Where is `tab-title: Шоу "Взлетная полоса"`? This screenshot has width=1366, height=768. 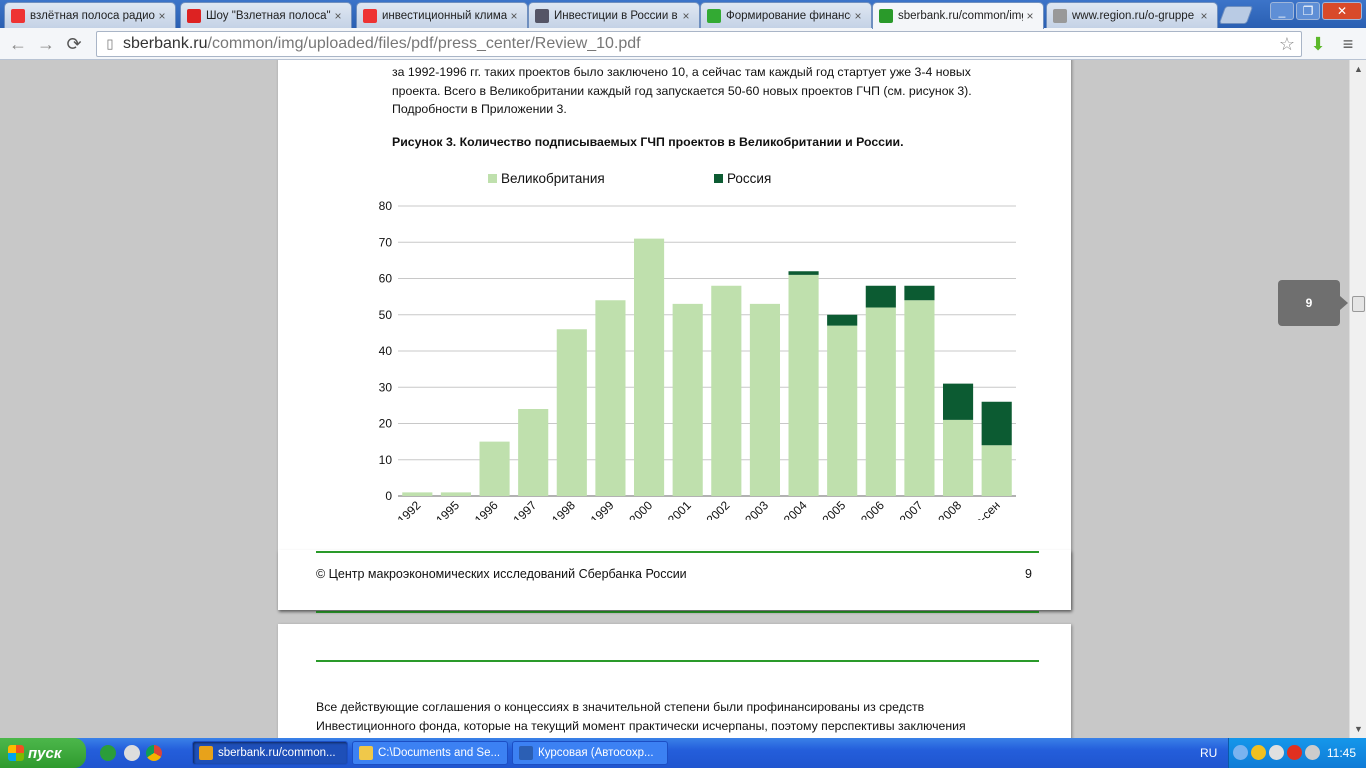
tab-title: Шоу "Взлетная полоса" is located at coordinates (268, 15).